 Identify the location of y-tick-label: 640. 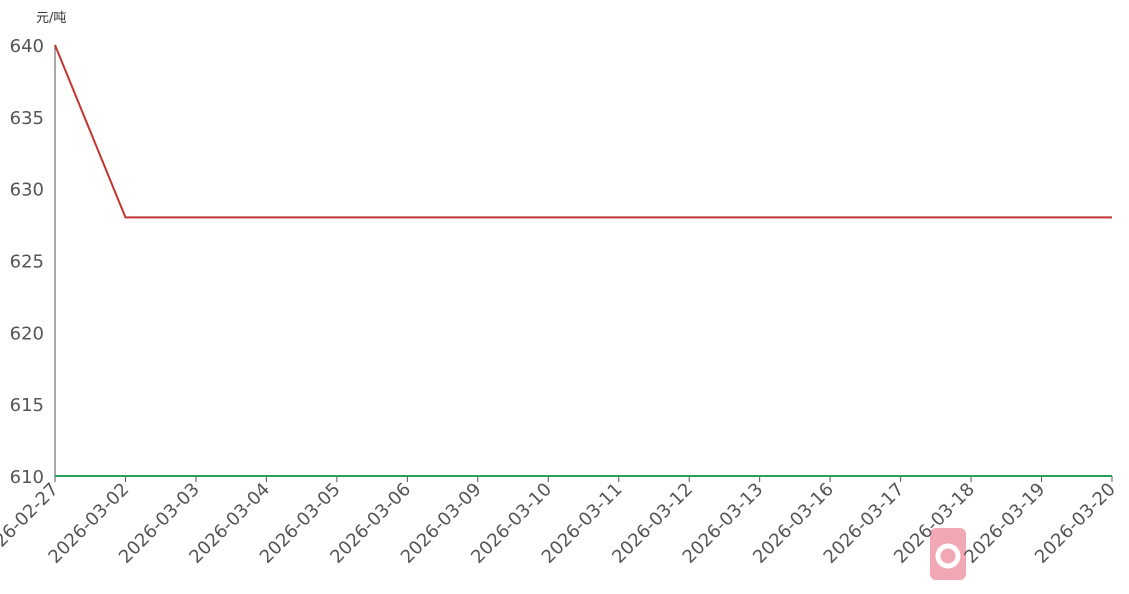
(27, 46).